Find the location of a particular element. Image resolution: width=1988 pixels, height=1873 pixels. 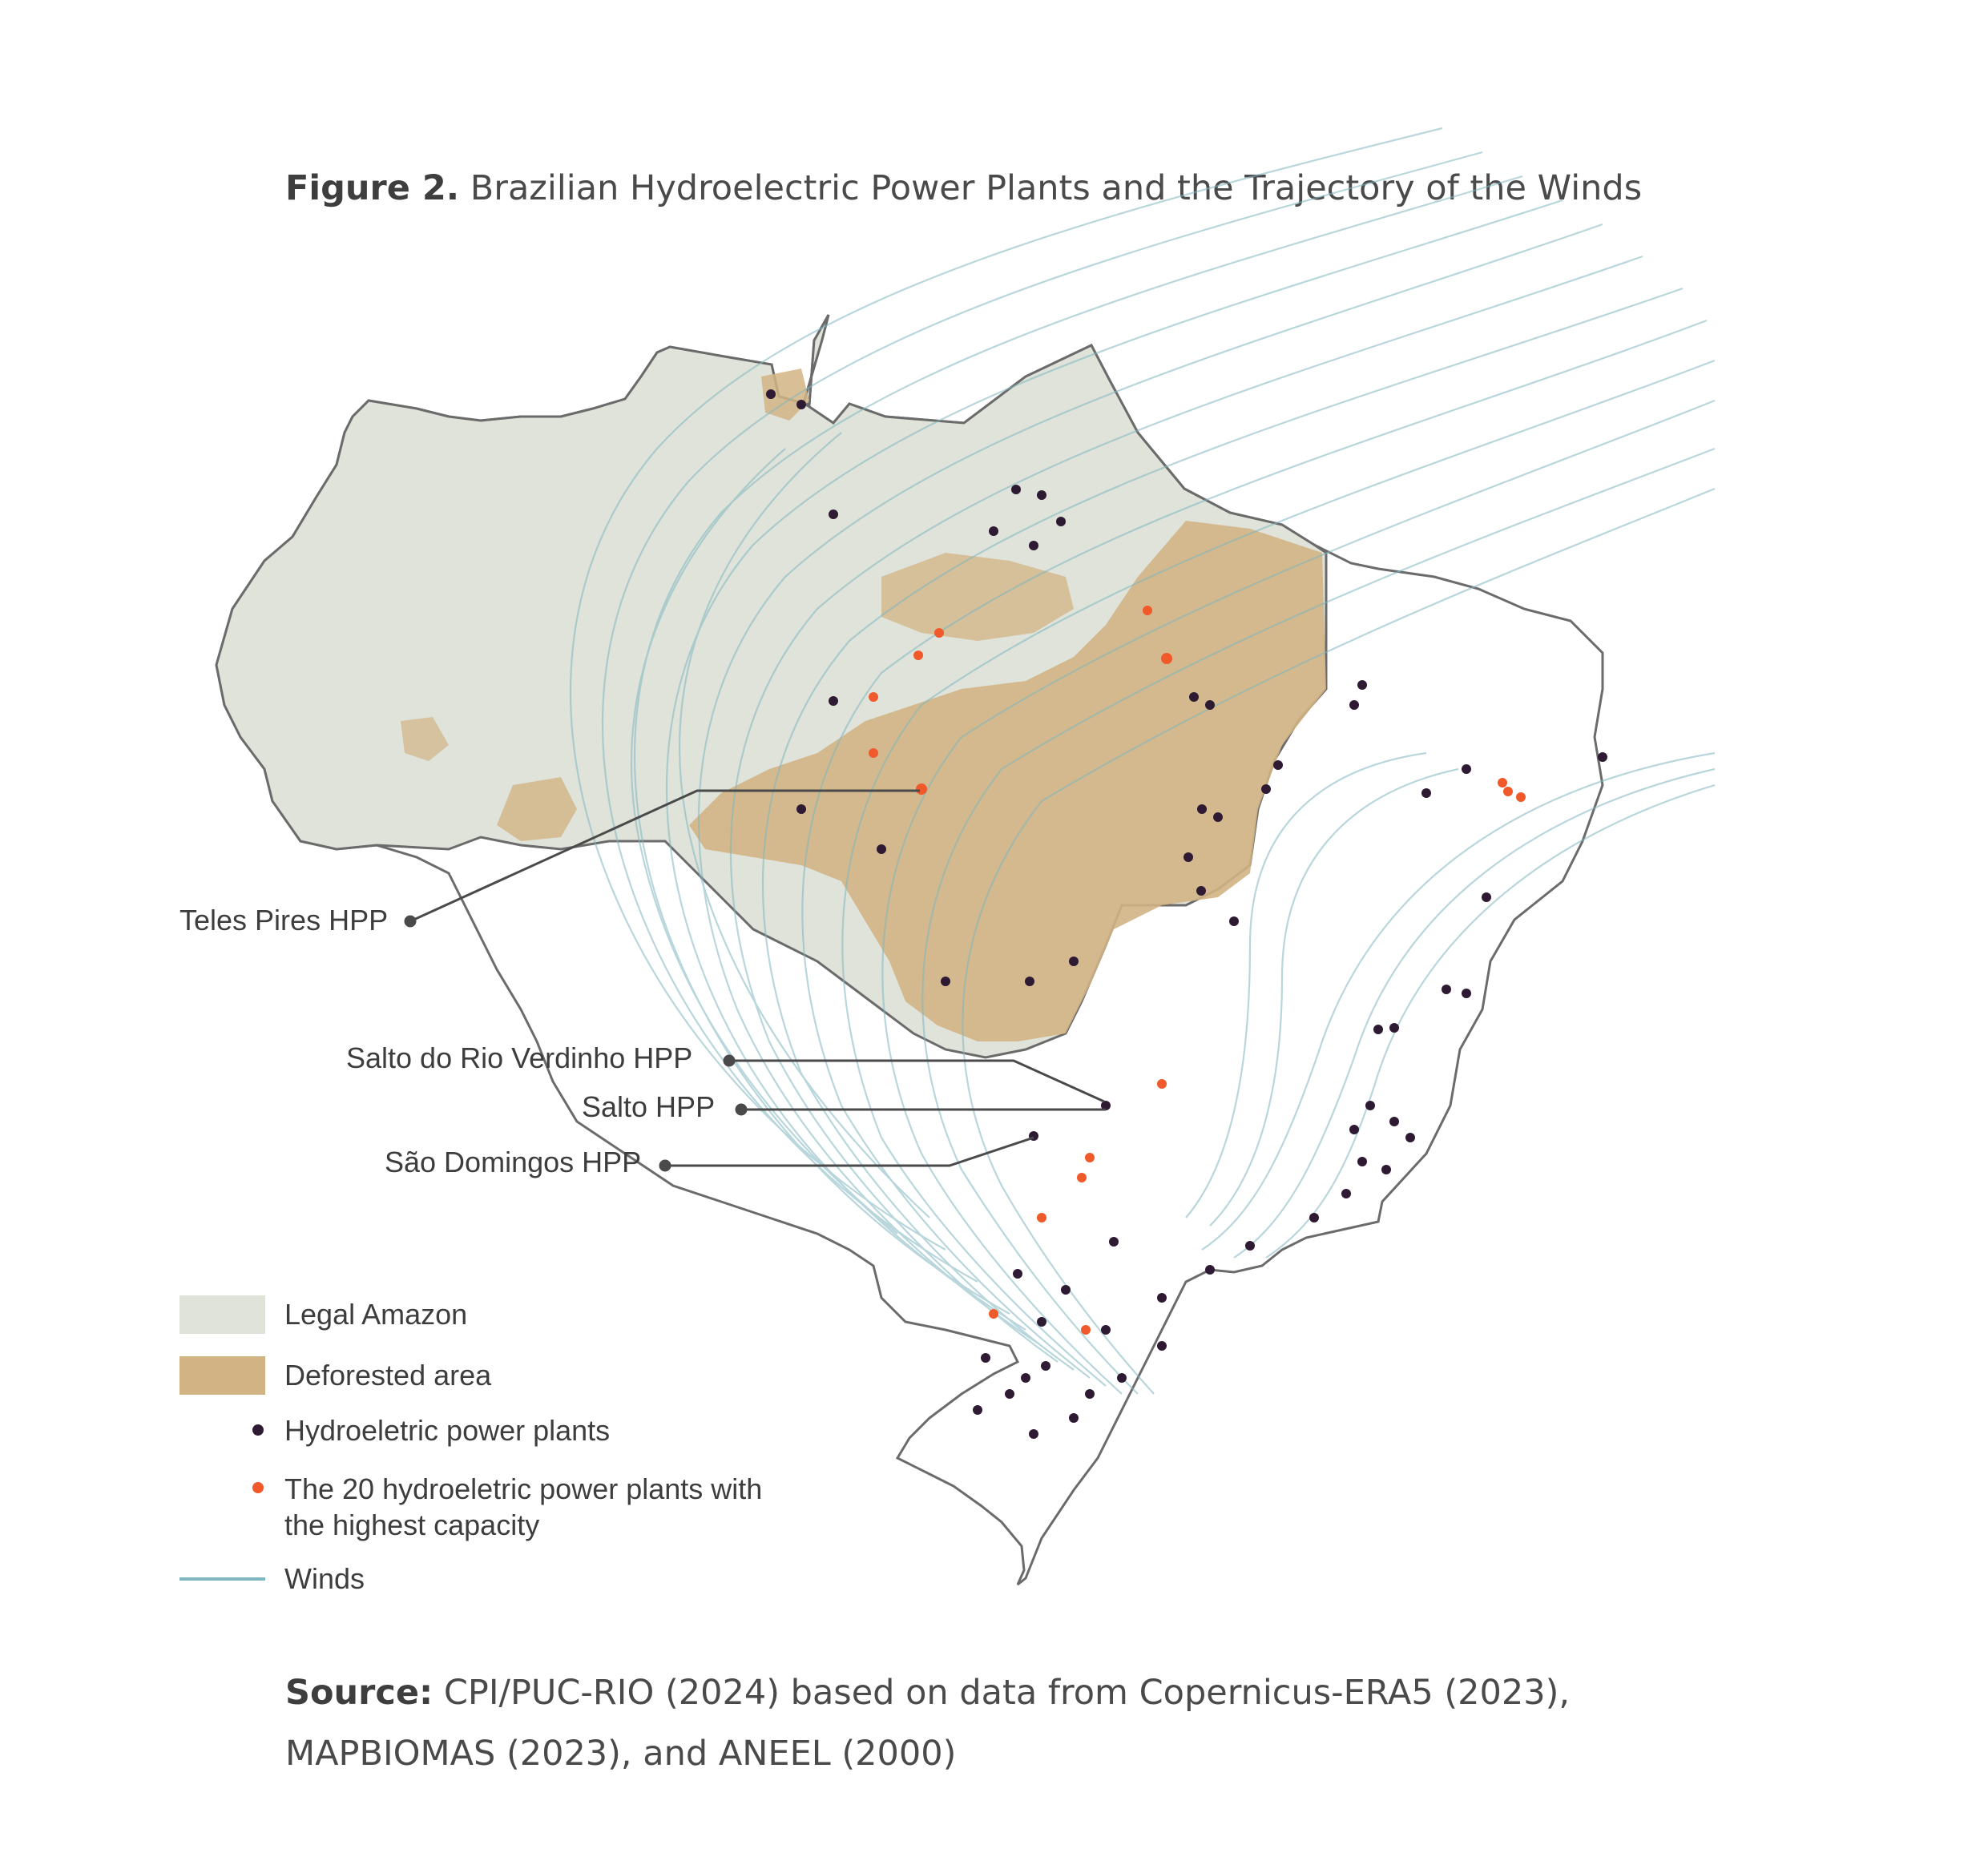

leader-dot-salto is located at coordinates (741, 1109).